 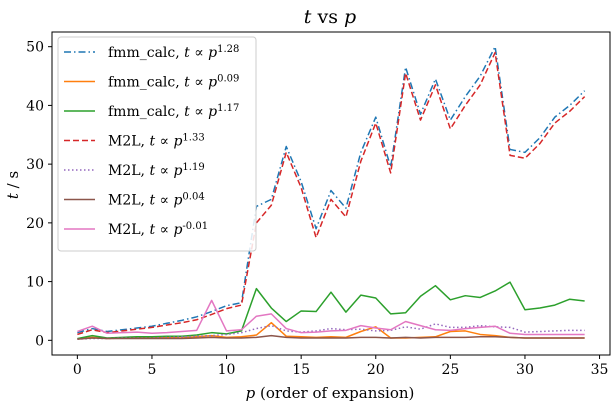 I want to click on y-tick-label: 30, so click(x=35, y=165).